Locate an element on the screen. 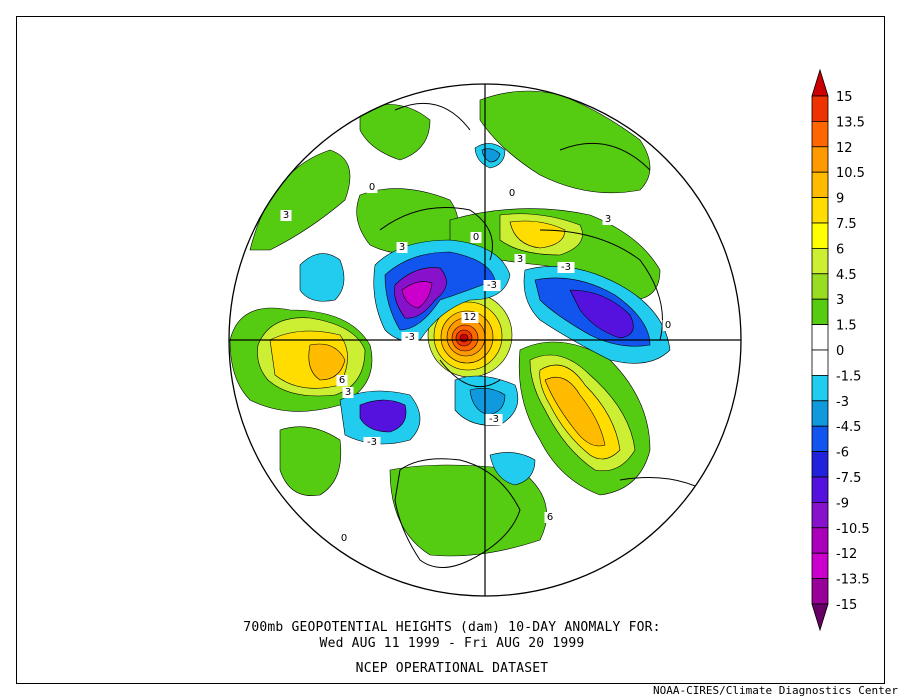 Image resolution: width=904 pixels, height=699 pixels. contour-label: 12 is located at coordinates (470, 317).